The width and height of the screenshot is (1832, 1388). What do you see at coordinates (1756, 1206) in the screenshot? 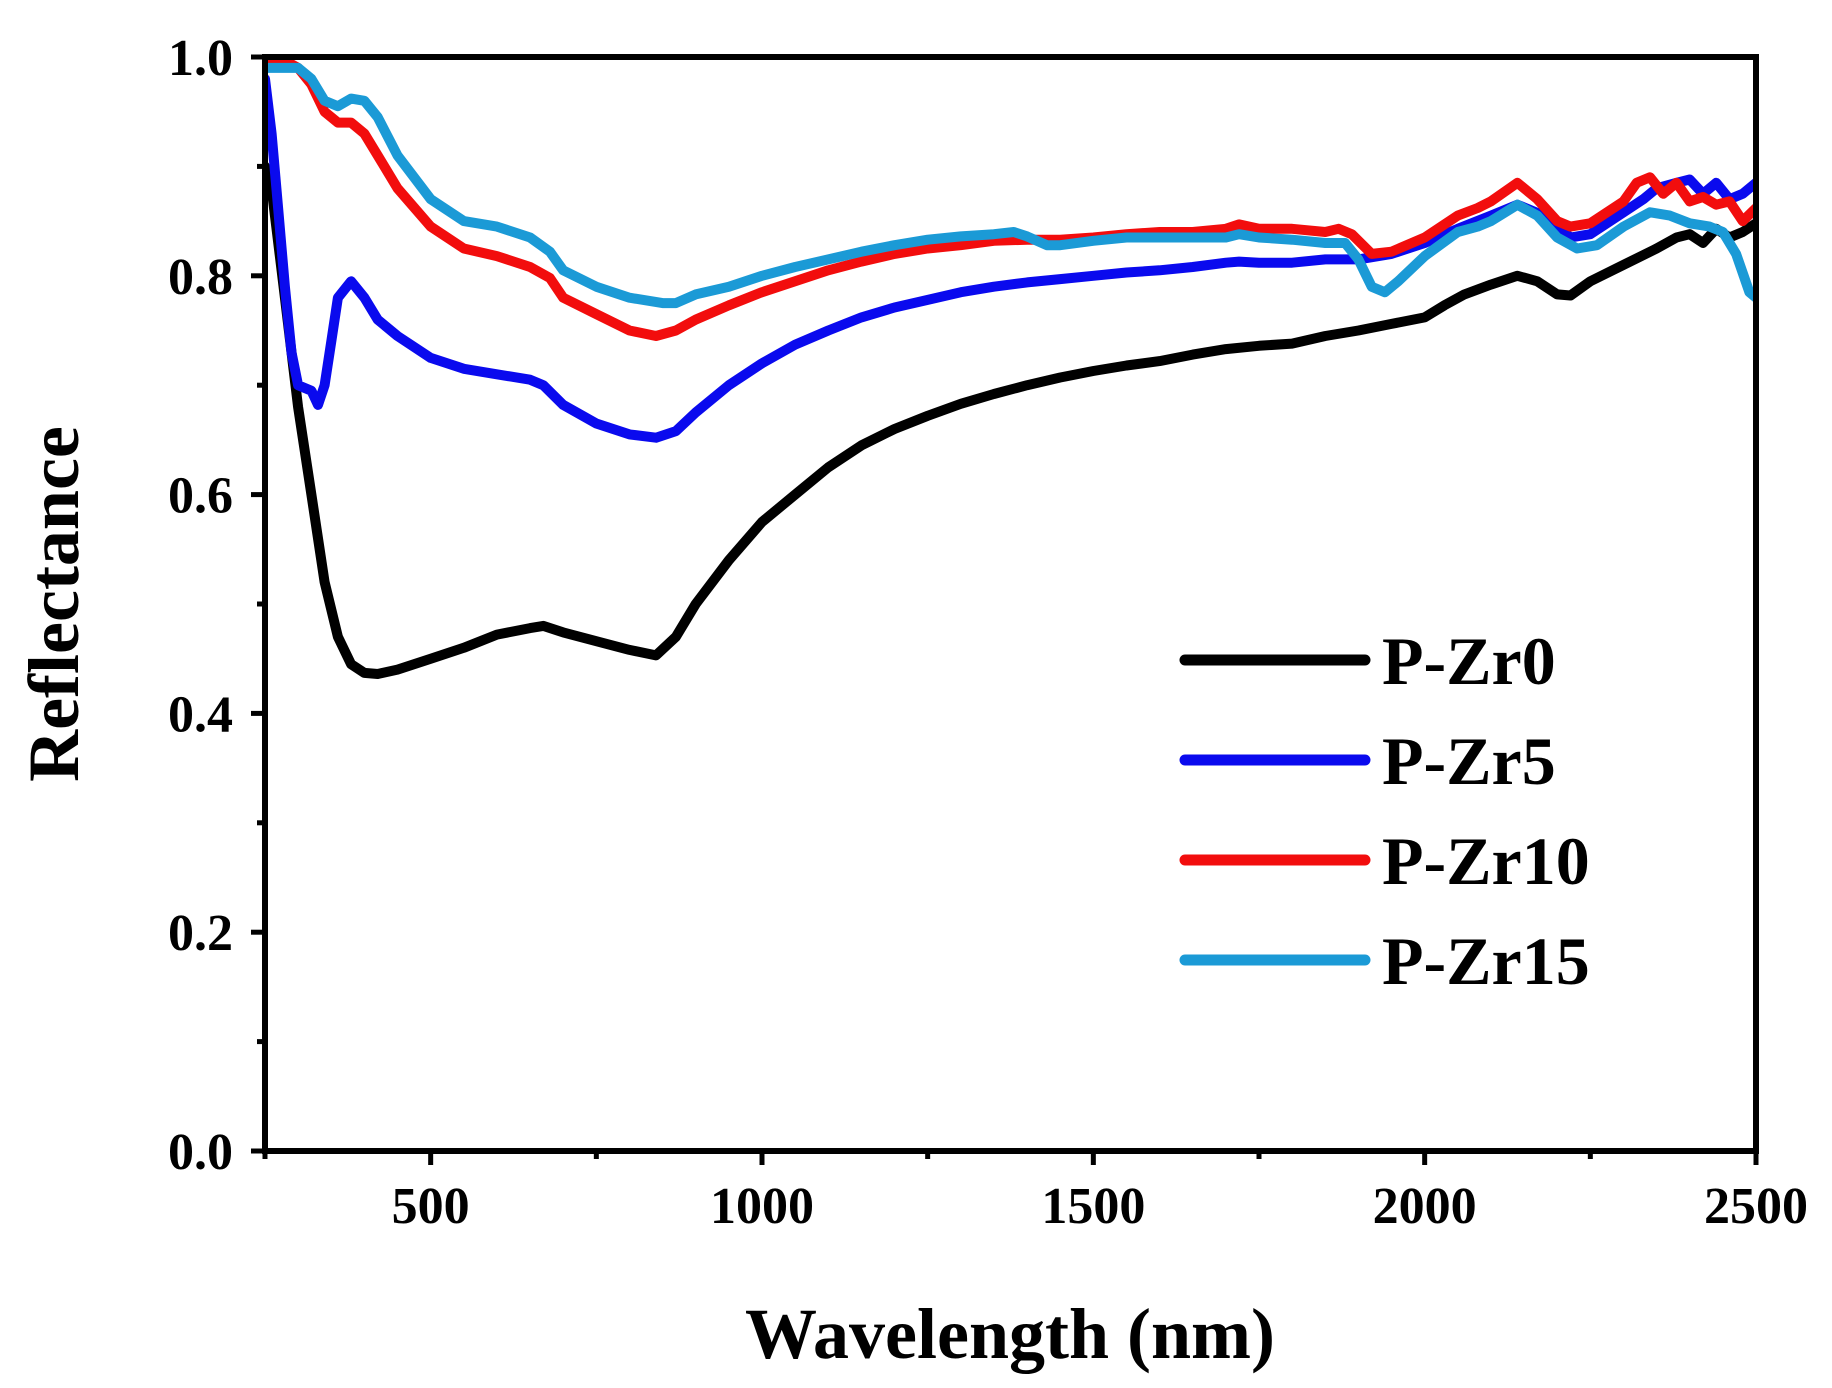
I see `x-tick-label: 2500` at bounding box center [1756, 1206].